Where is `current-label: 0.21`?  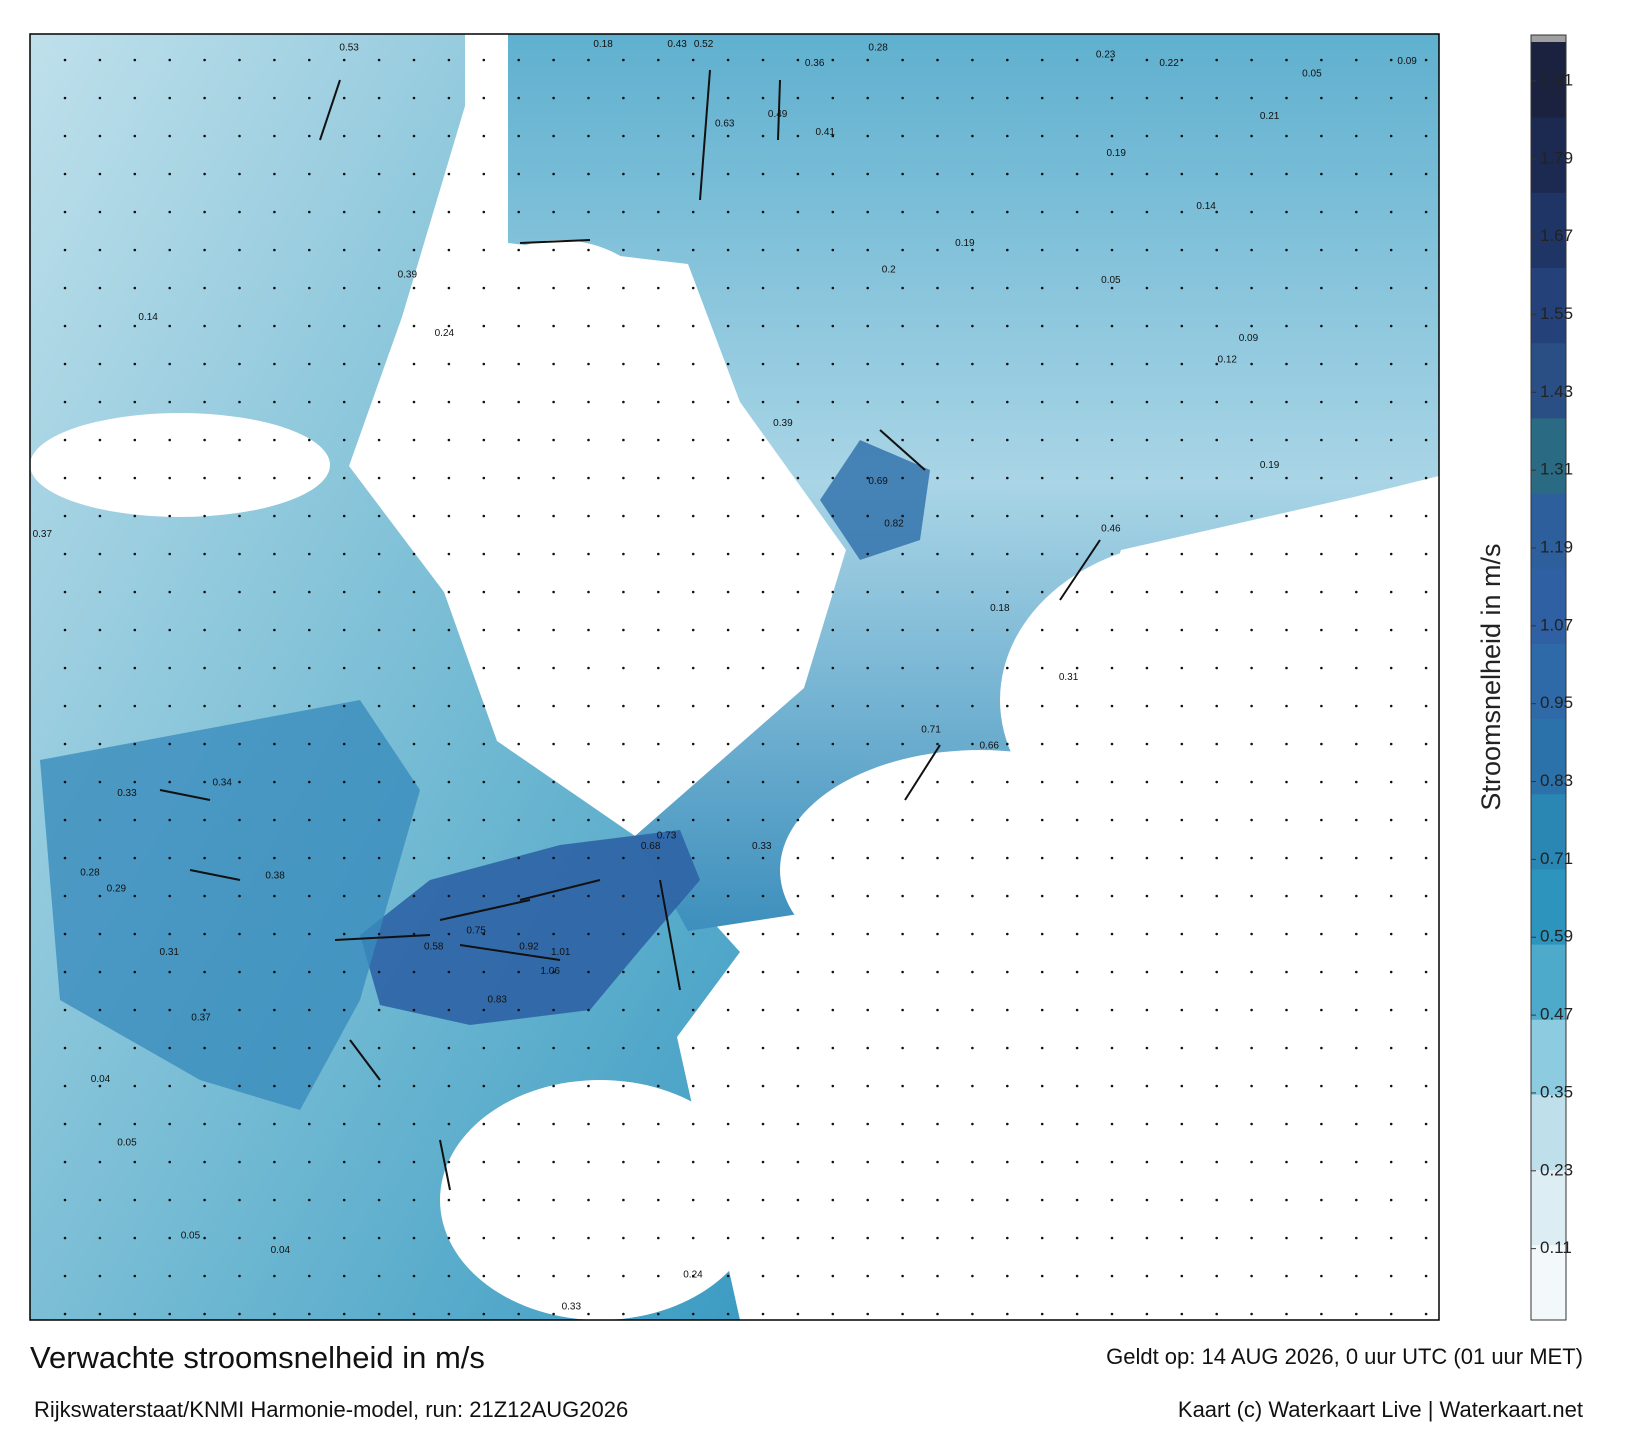
current-label: 0.21 is located at coordinates (1270, 116).